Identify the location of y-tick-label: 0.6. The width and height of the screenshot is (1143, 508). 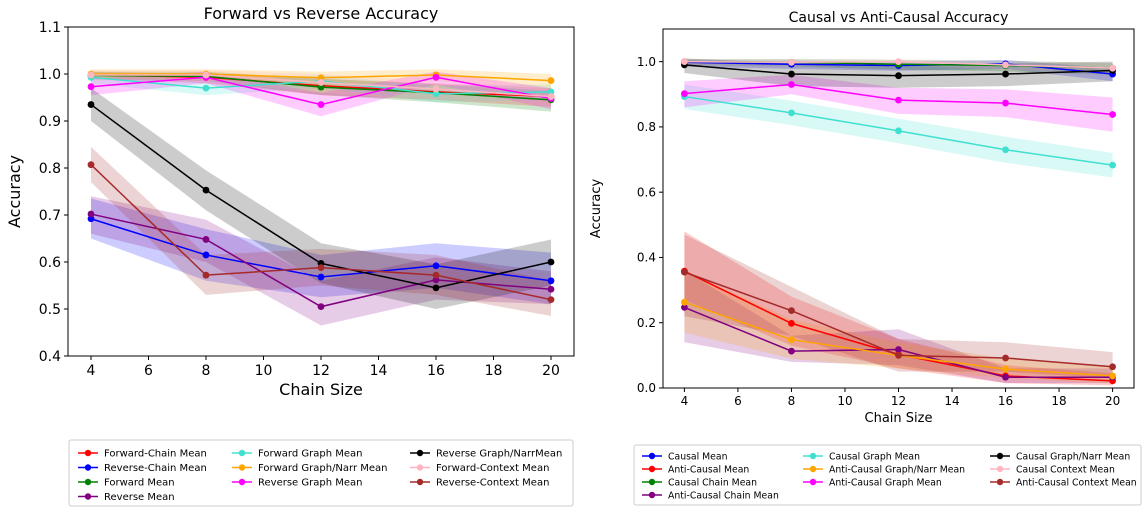
(50, 263).